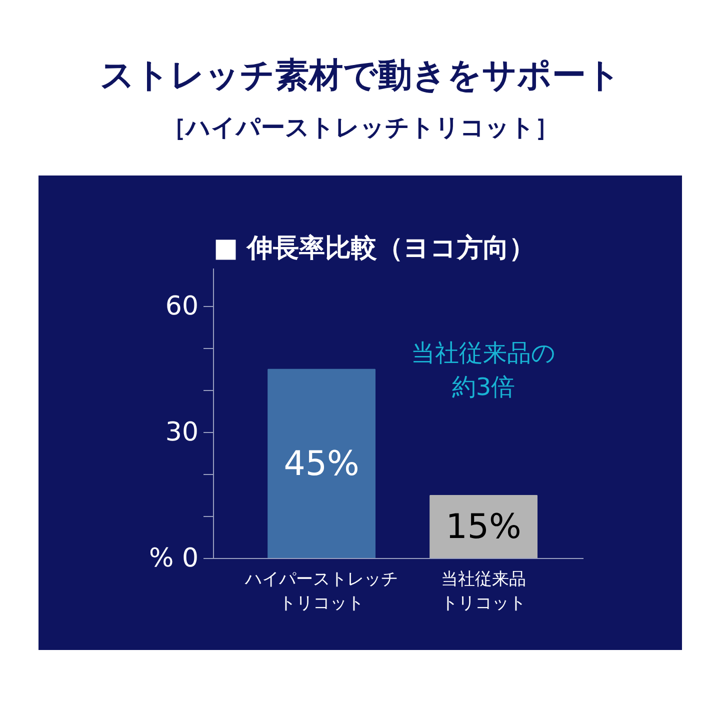  Describe the element at coordinates (322, 464) in the screenshot. I see `data-label: 45%` at that location.